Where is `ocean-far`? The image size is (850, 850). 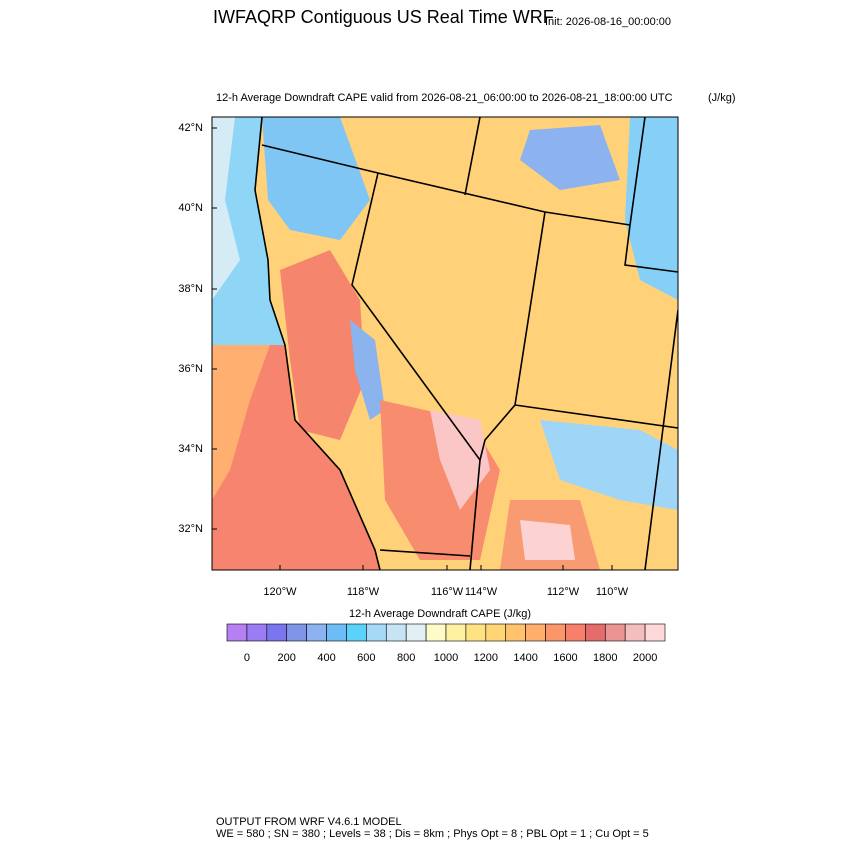 ocean-far is located at coordinates (226, 208).